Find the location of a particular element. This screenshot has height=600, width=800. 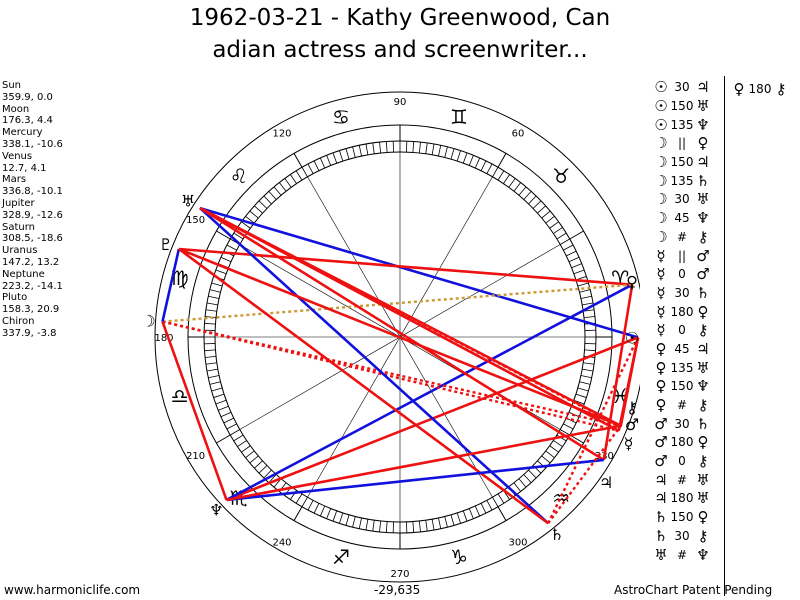

planet-glyph: ♄ is located at coordinates (703, 292).